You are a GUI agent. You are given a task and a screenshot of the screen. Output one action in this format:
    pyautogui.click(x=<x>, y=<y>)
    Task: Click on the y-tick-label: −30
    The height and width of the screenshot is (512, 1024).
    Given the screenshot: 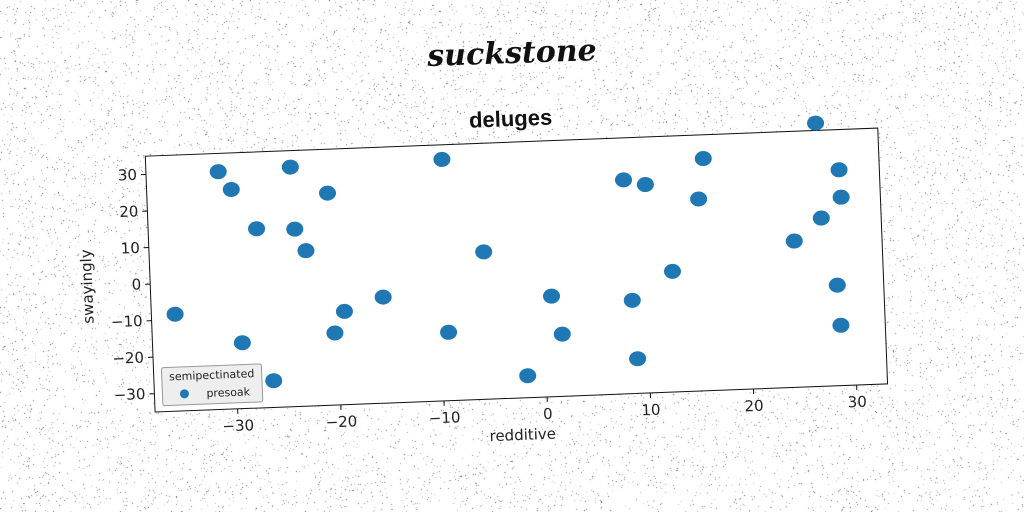 What is the action you would take?
    pyautogui.click(x=129, y=394)
    